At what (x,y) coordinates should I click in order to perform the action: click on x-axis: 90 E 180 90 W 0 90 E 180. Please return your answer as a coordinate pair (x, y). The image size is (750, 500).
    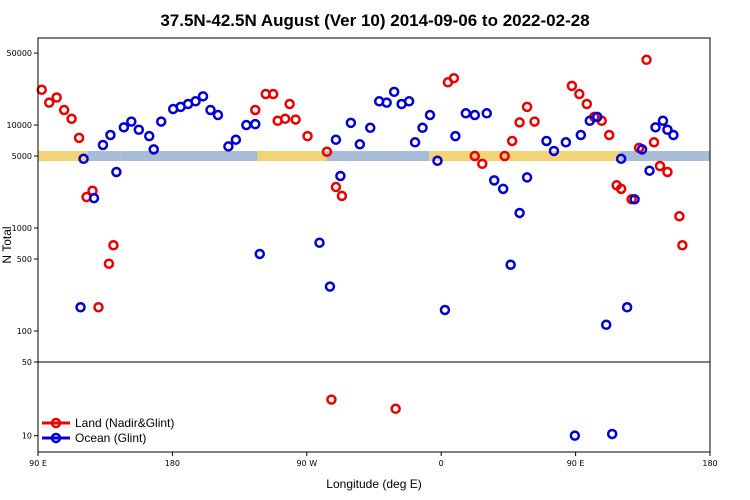
    Looking at the image, I should click on (373, 460).